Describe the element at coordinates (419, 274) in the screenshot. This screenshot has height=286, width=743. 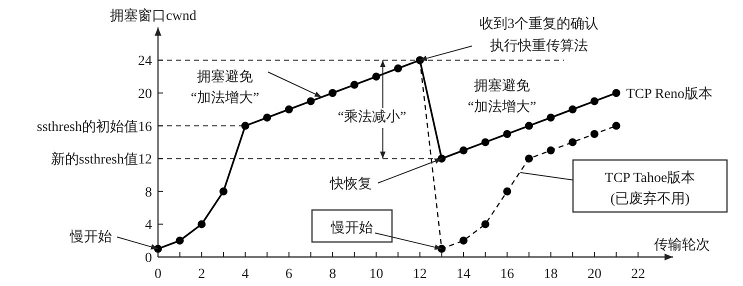
I see `x-tick-label: 12` at that location.